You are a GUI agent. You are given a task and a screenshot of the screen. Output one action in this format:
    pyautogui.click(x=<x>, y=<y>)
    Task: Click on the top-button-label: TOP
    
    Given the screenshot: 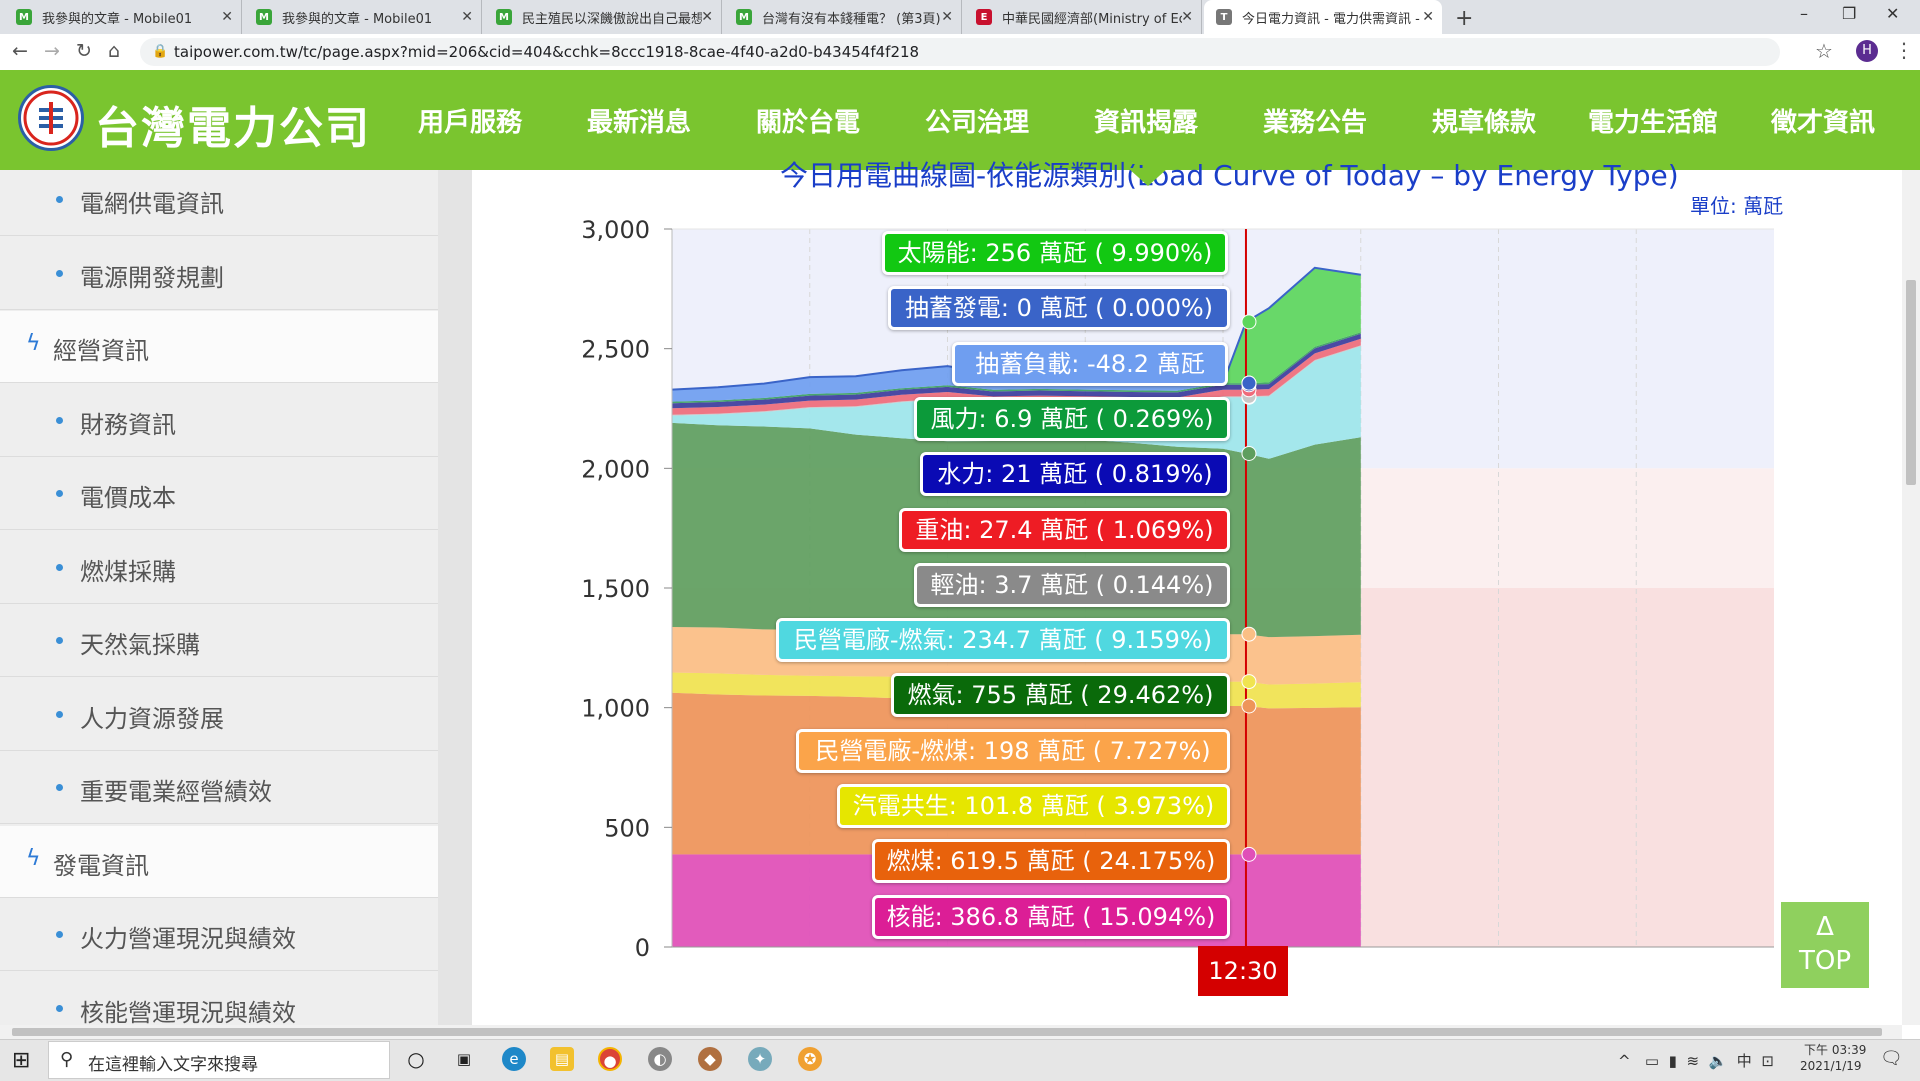 What is the action you would take?
    pyautogui.click(x=1825, y=961)
    